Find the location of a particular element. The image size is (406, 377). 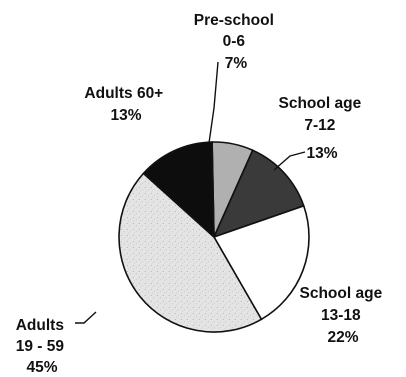

adults-range: 19 - 59 is located at coordinates (40, 346).